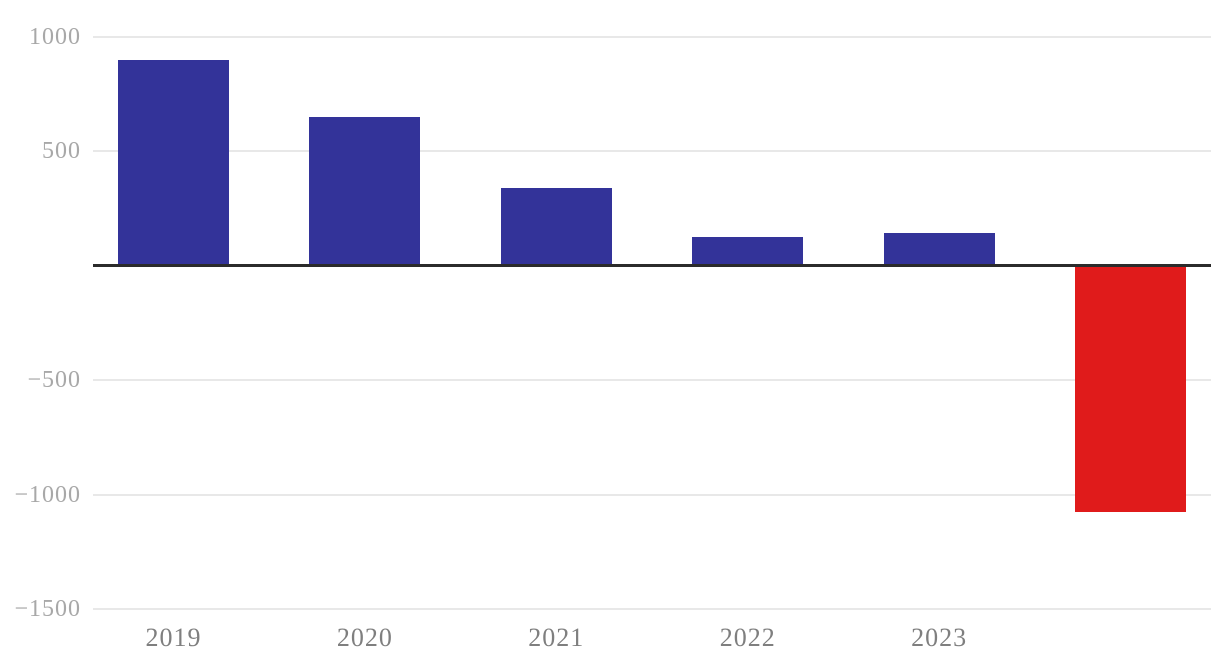  What do you see at coordinates (652, 380) in the screenshot?
I see `gridline--500` at bounding box center [652, 380].